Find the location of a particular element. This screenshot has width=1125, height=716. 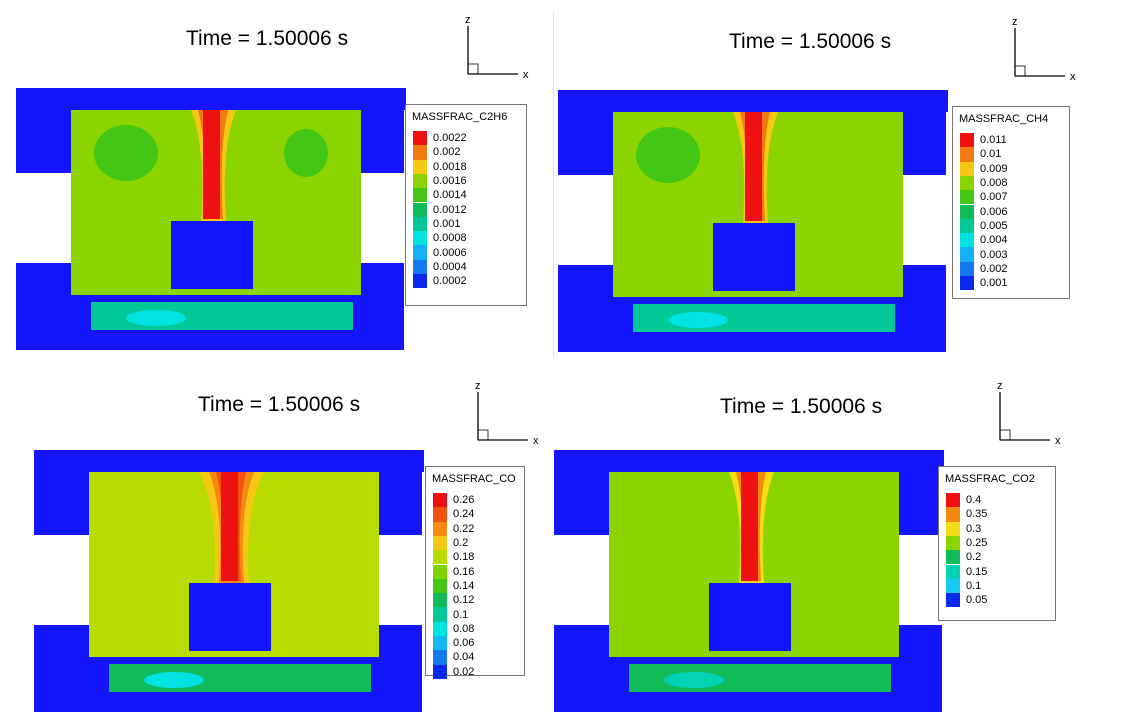

legend-label: 0.0006 is located at coordinates (450, 252).